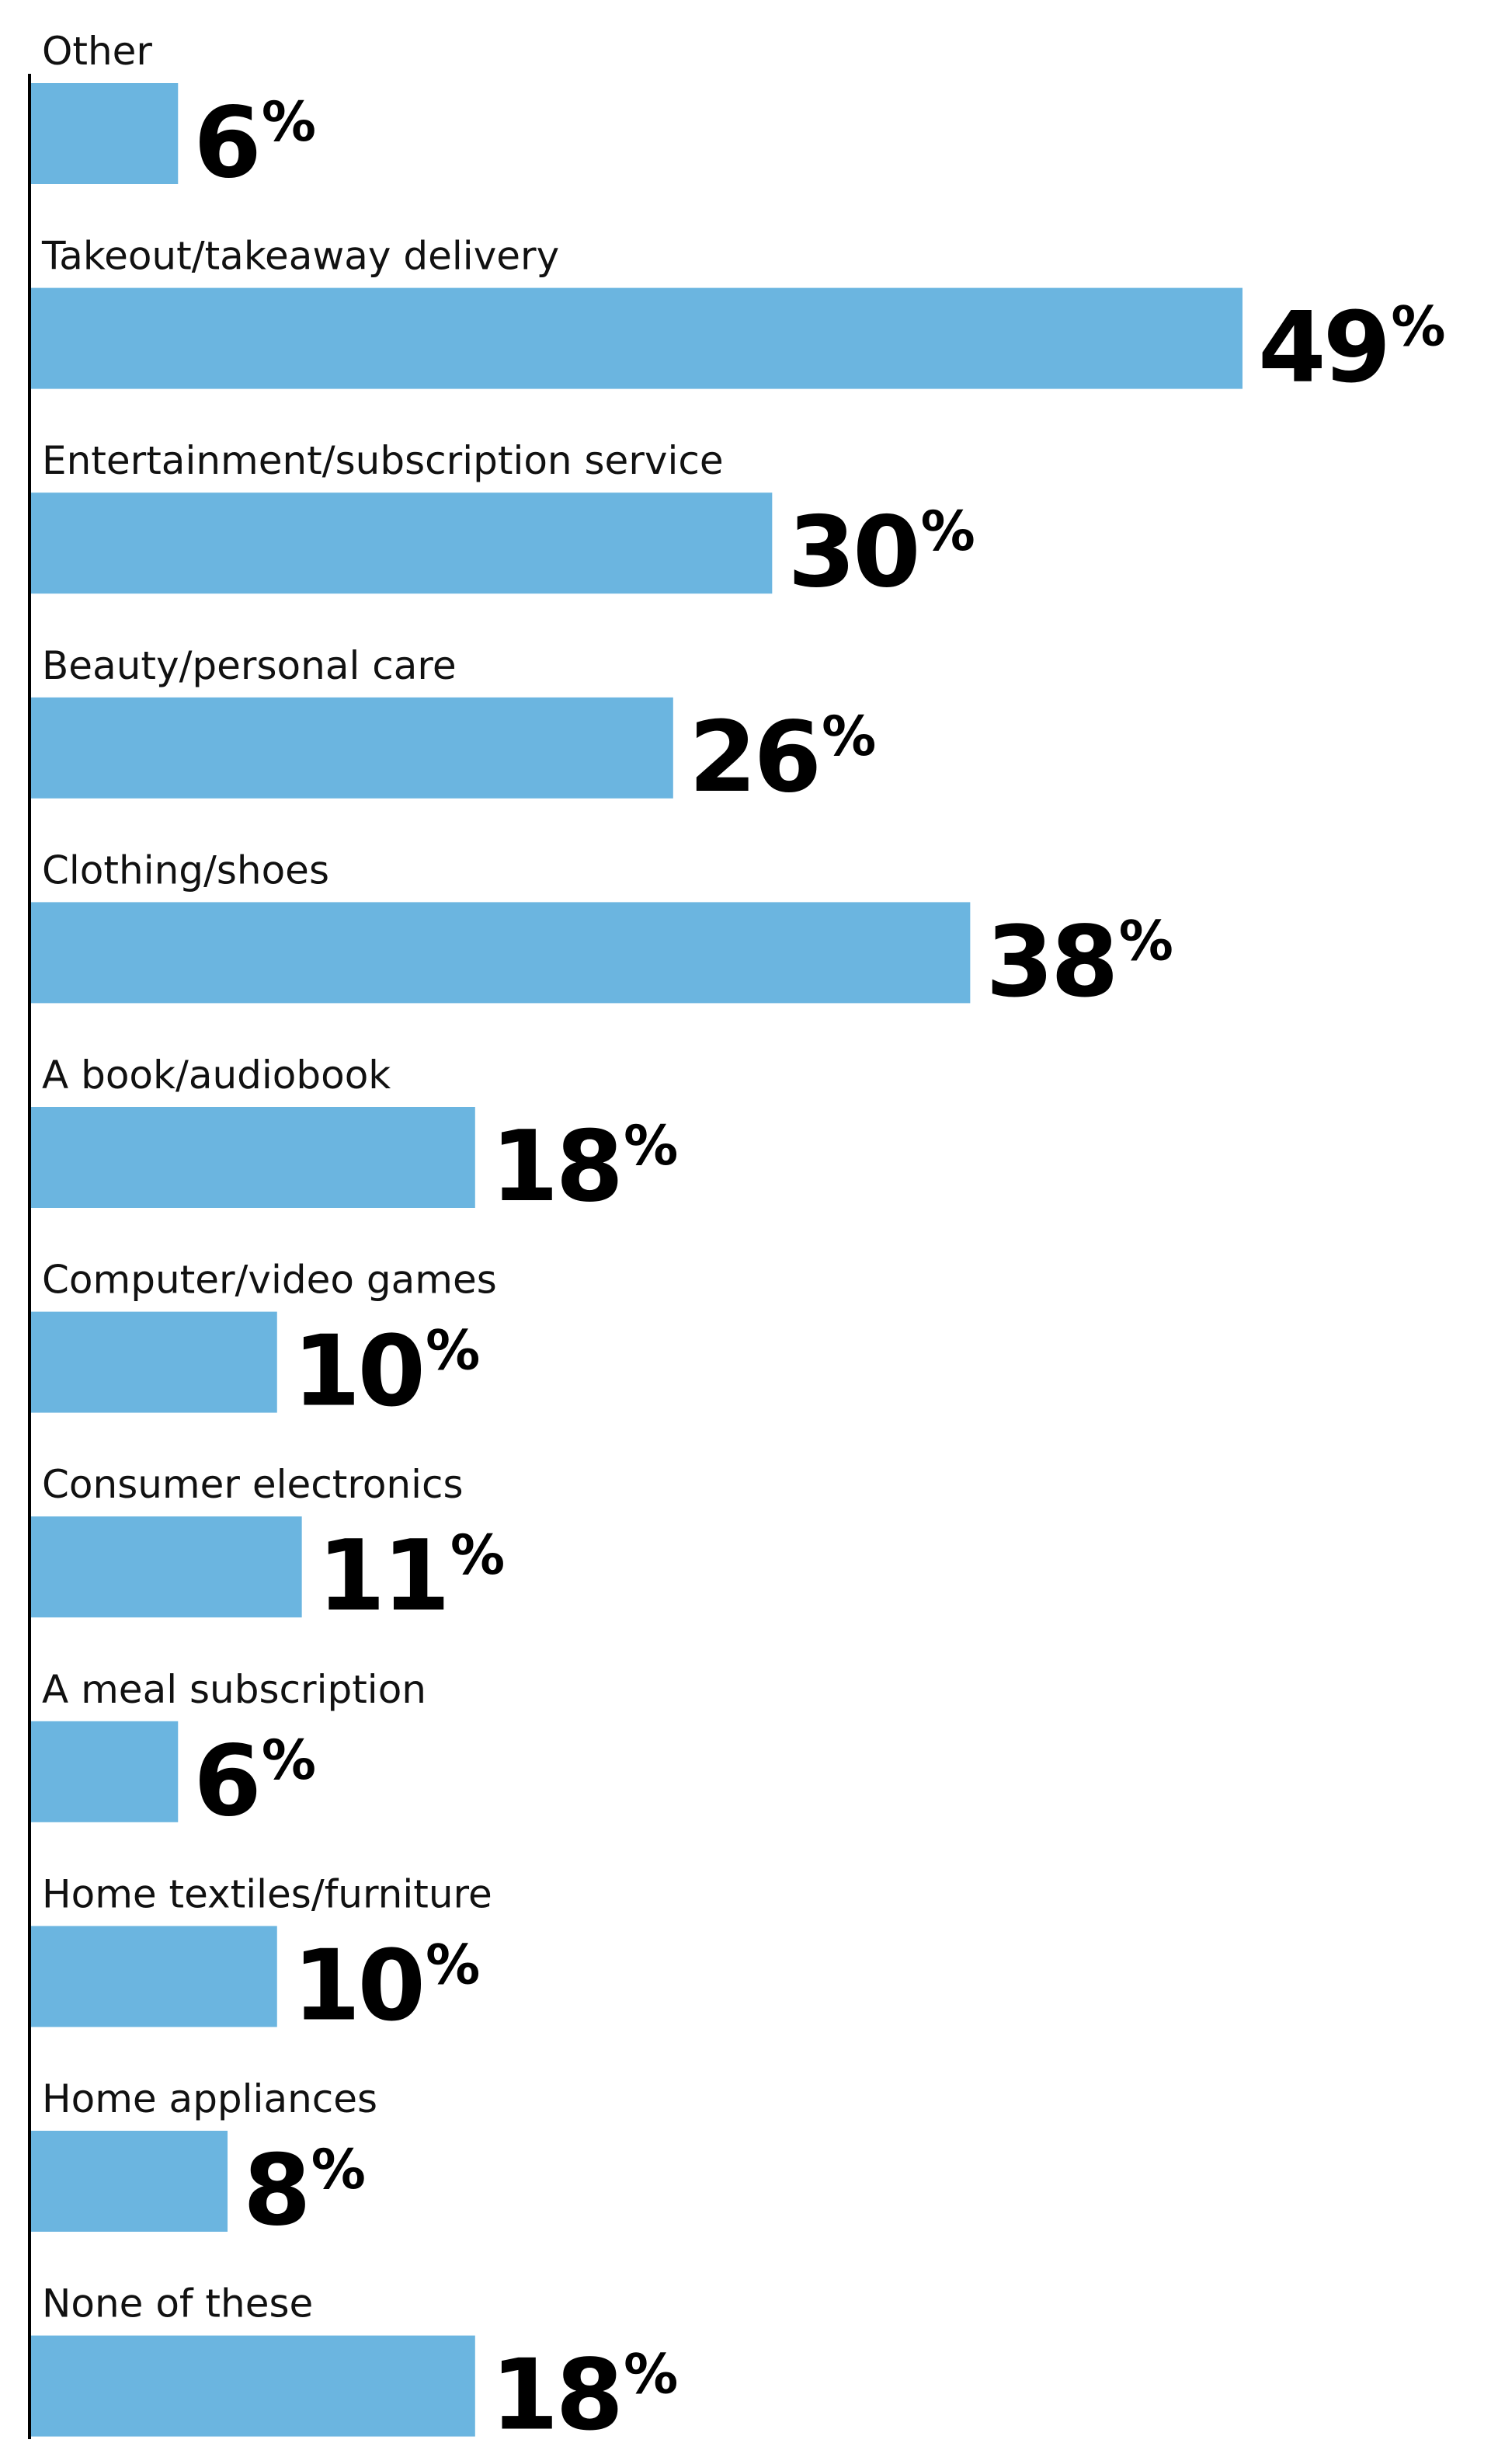 The height and width of the screenshot is (2464, 1491). I want to click on value-number: 49, so click(1323, 348).